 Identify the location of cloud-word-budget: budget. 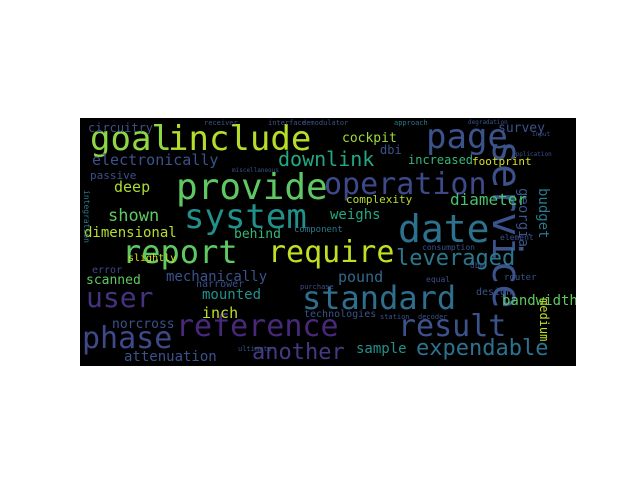
(543, 213).